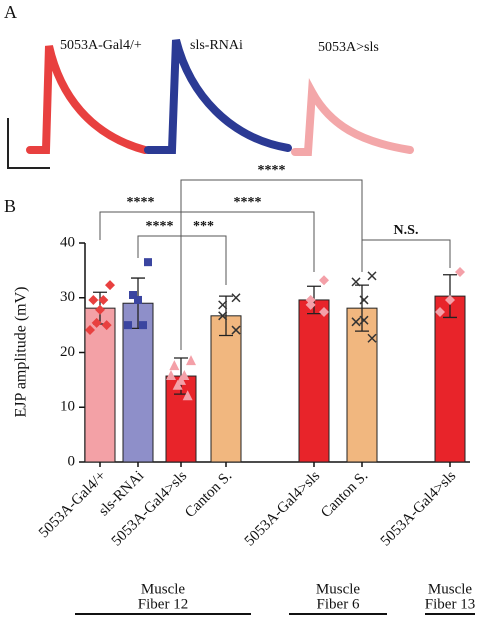  What do you see at coordinates (67, 242) in the screenshot?
I see `y-tick-label: 40` at bounding box center [67, 242].